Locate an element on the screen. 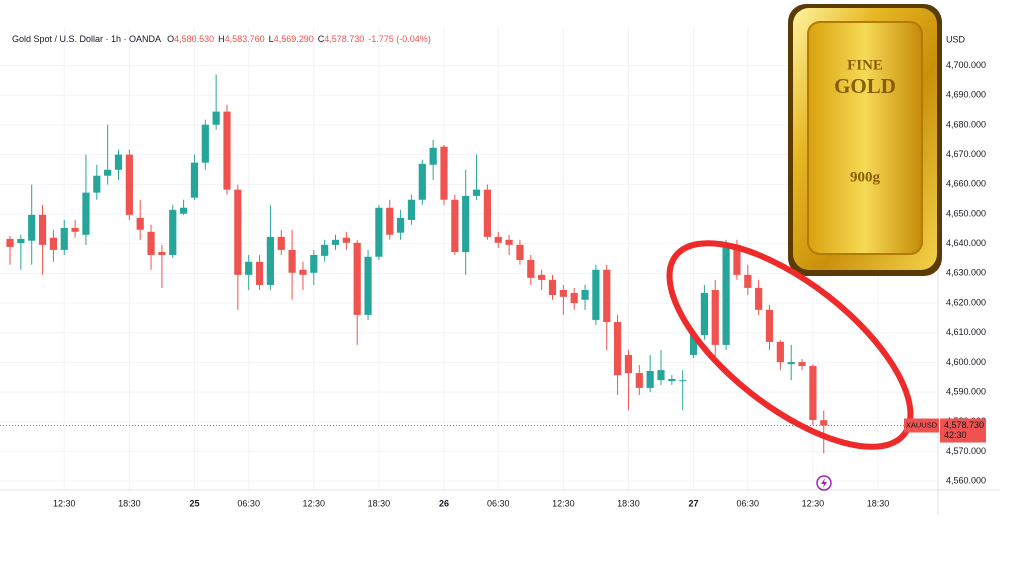  y-tick-label: 4,680.000 is located at coordinates (966, 124).